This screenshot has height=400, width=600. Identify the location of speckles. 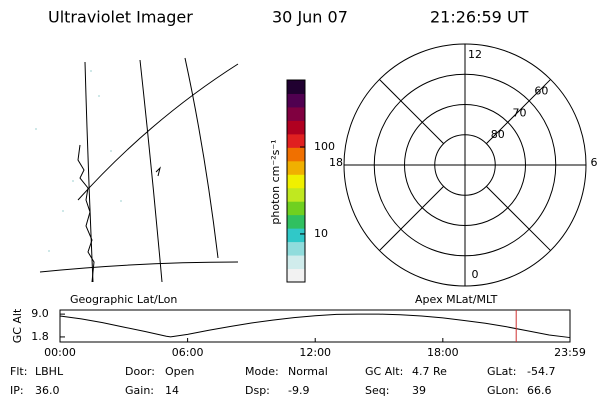
(78, 161).